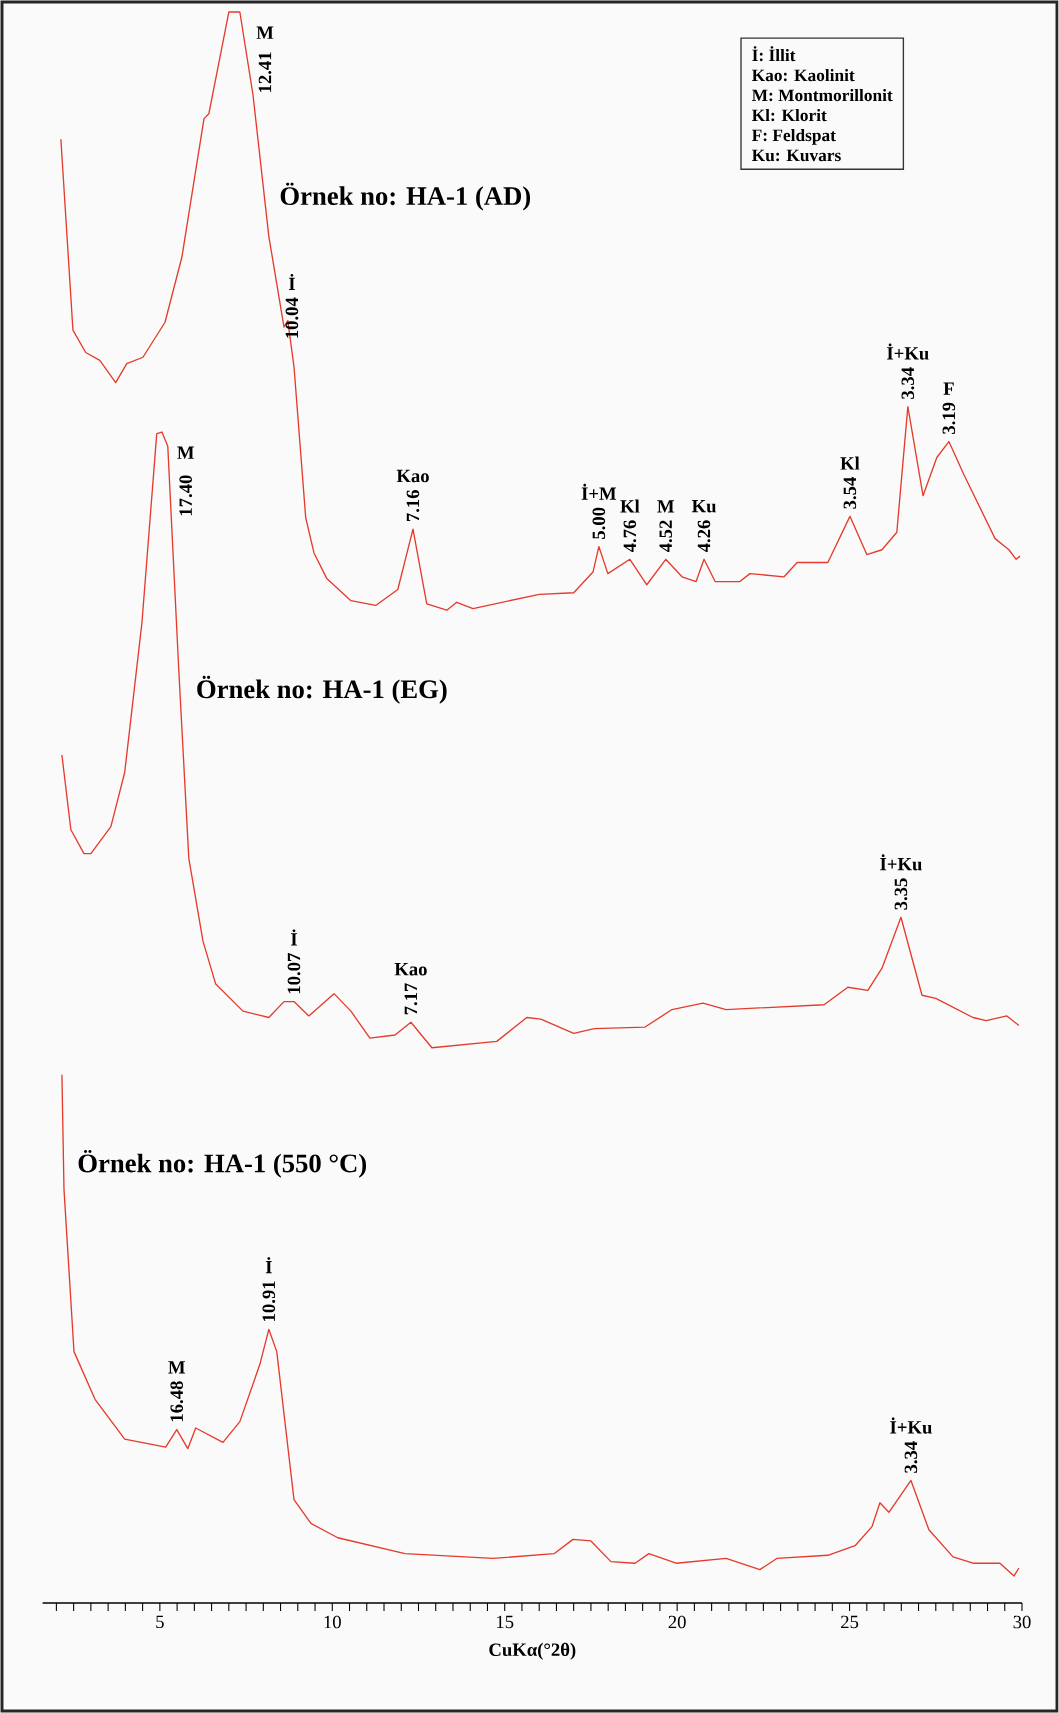  I want to click on x-tick-label: 10, so click(332, 1622).